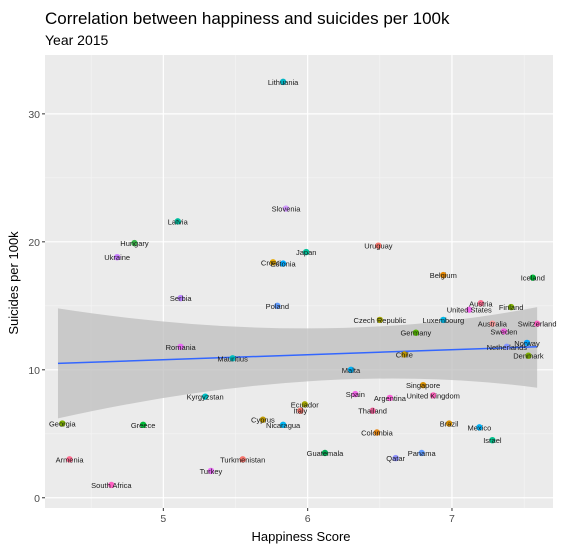 This screenshot has height=550, width=563. I want to click on point-label: Mauritius, so click(232, 358).